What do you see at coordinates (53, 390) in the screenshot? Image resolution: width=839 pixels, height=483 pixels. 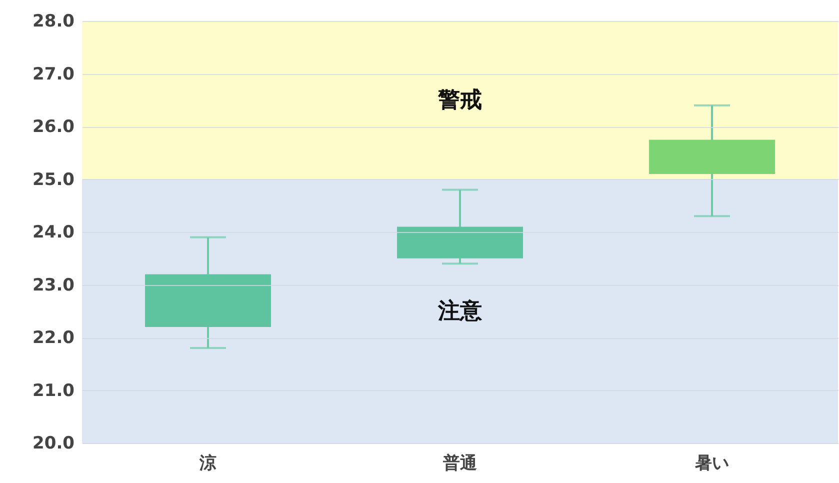 I see `y-tick-label: 21.0` at bounding box center [53, 390].